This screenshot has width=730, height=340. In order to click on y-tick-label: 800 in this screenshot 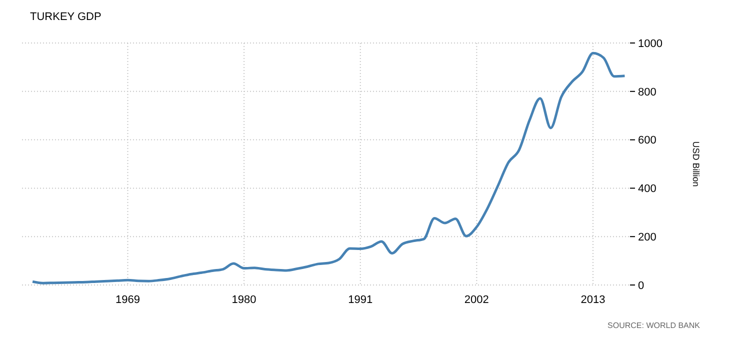, I will do `click(647, 92)`.